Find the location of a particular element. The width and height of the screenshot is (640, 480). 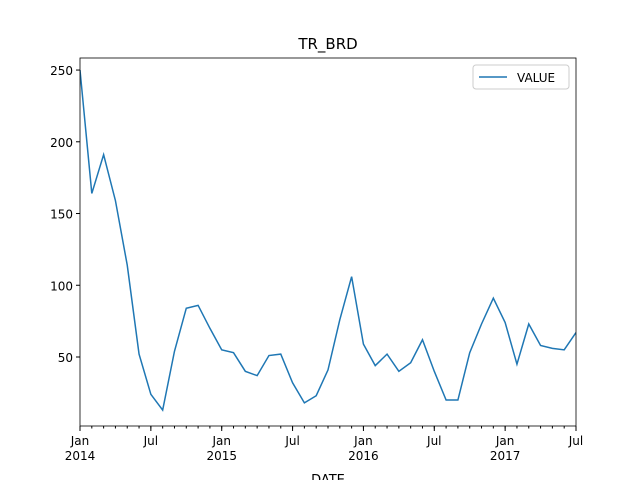

x-tick-label: Jan 2014 is located at coordinates (80, 448).